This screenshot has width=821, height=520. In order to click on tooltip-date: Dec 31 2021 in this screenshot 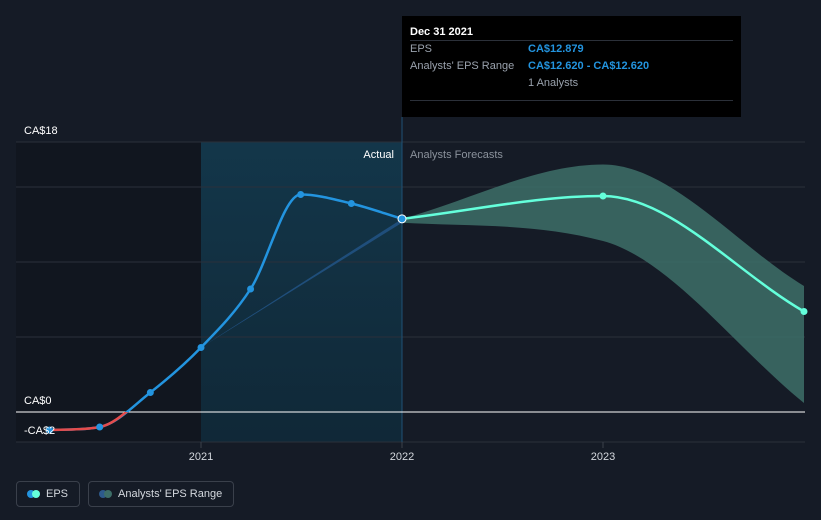, I will do `click(441, 32)`.